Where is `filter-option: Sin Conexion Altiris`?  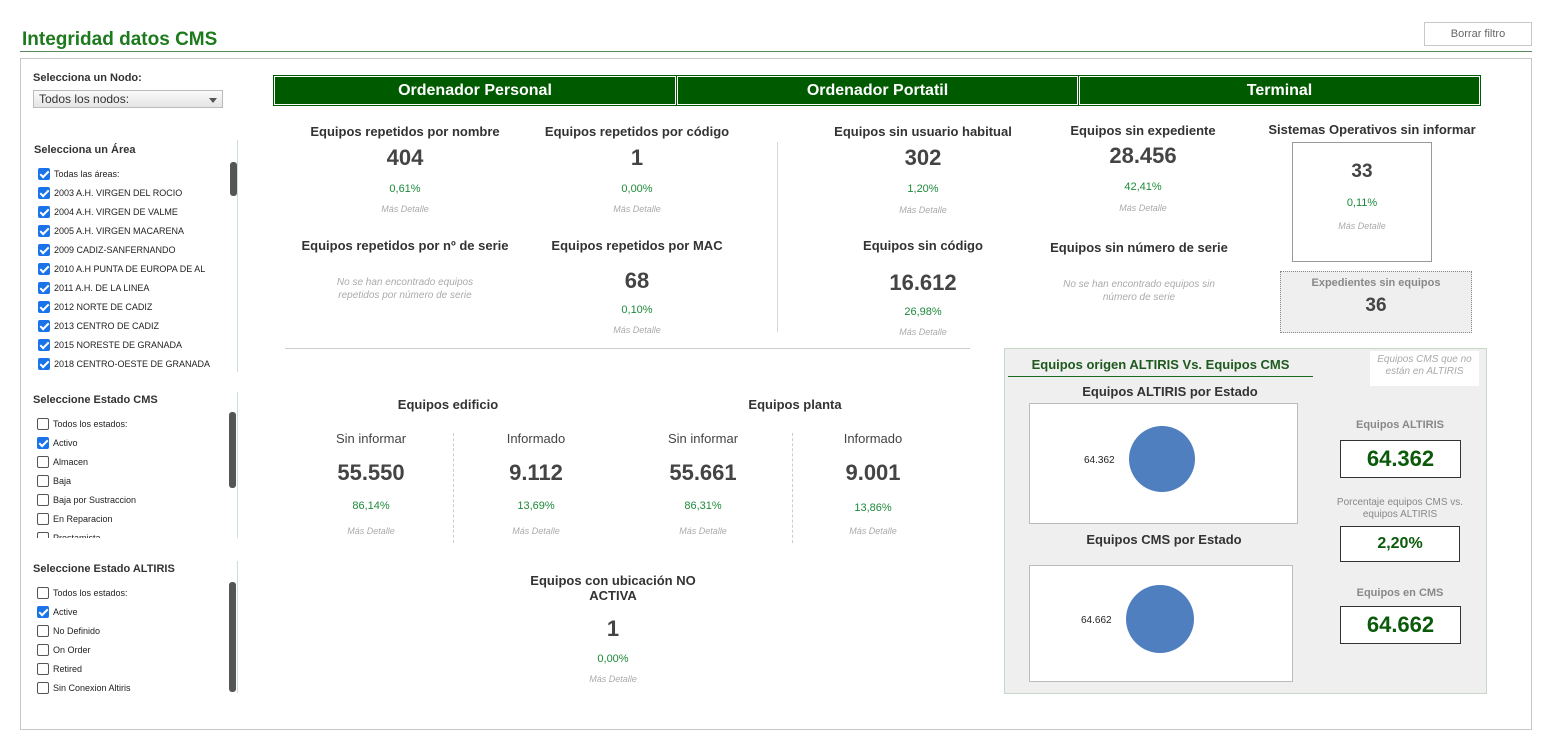 filter-option: Sin Conexion Altiris is located at coordinates (132, 687).